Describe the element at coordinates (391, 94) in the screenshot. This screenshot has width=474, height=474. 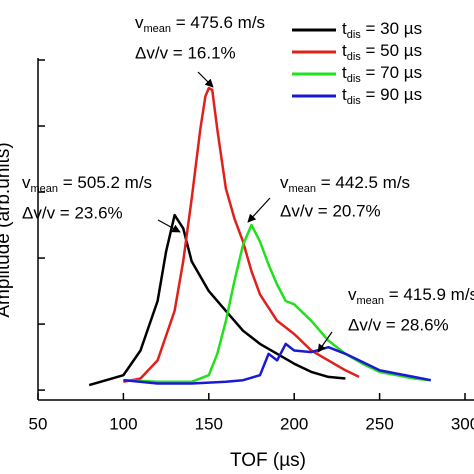
I see `text-rest: = 90 µs` at that location.